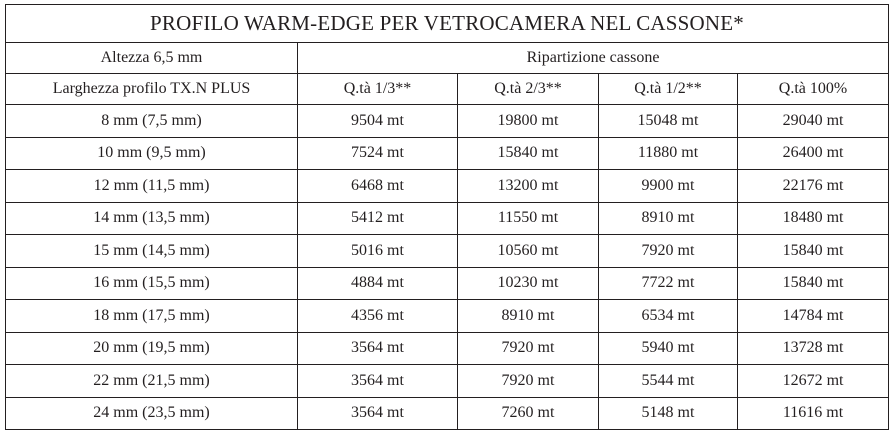 This screenshot has height=433, width=892. Describe the element at coordinates (377, 153) in the screenshot. I see `q13-cell: 7524 mt` at that location.